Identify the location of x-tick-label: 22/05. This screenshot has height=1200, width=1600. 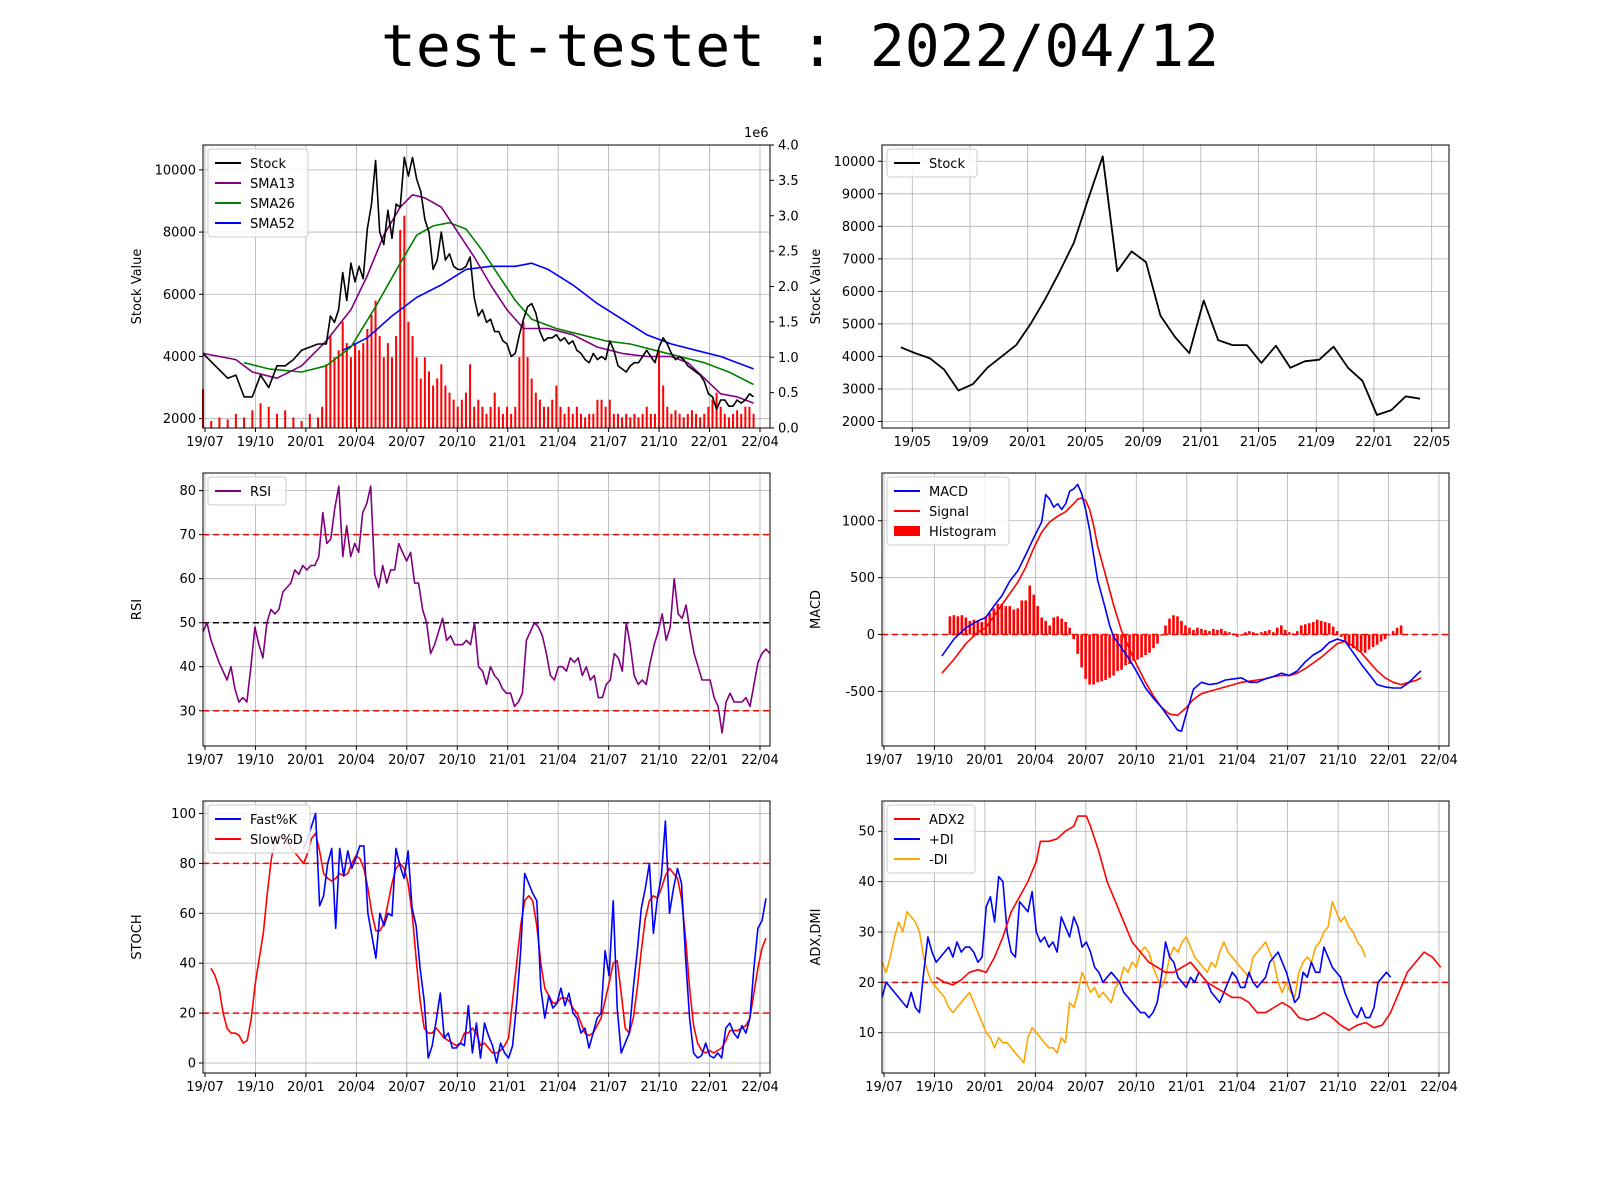
(1431, 442).